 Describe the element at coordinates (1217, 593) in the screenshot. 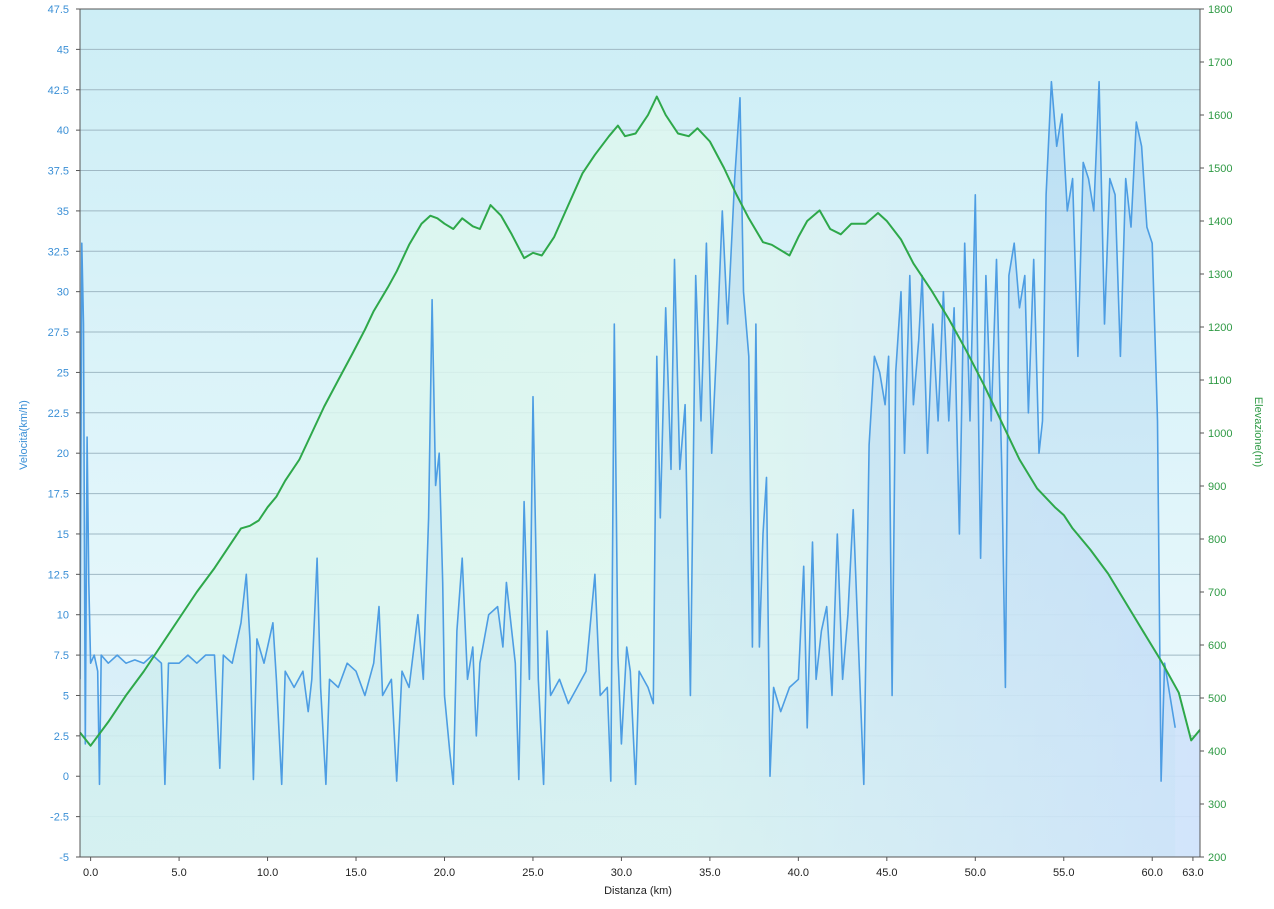

I see `y-right-tick-label: 700` at that location.